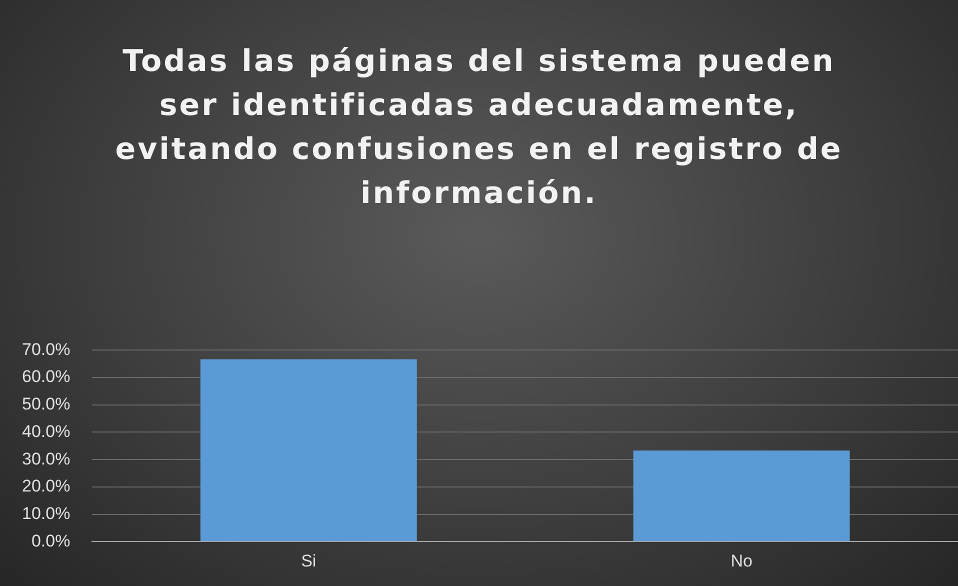 The height and width of the screenshot is (586, 958). Describe the element at coordinates (46, 458) in the screenshot. I see `y-tick-label: 30.0%` at that location.